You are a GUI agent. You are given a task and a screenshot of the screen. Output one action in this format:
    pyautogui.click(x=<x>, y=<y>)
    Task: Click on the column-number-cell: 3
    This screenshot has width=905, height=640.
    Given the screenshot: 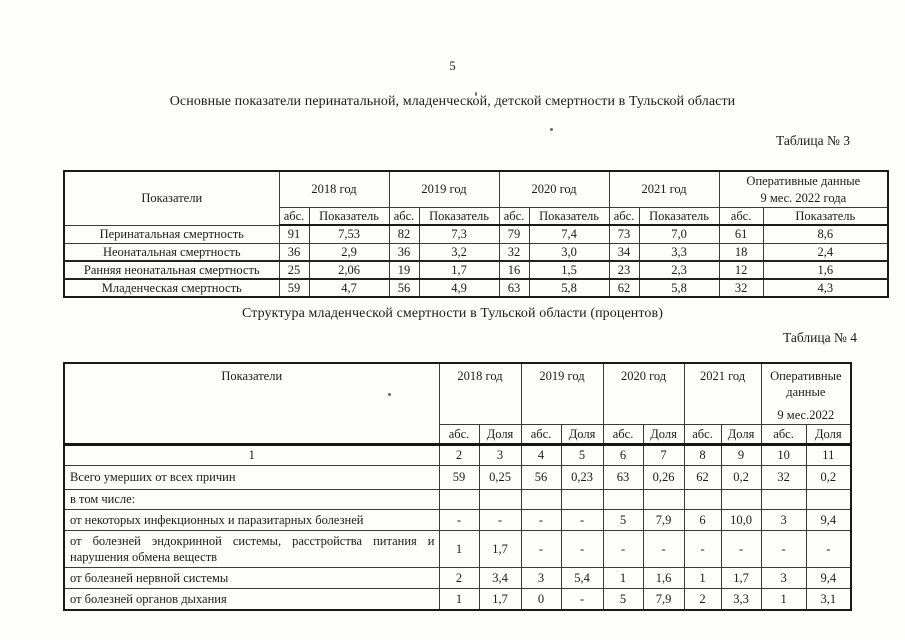 What is the action you would take?
    pyautogui.click(x=500, y=454)
    